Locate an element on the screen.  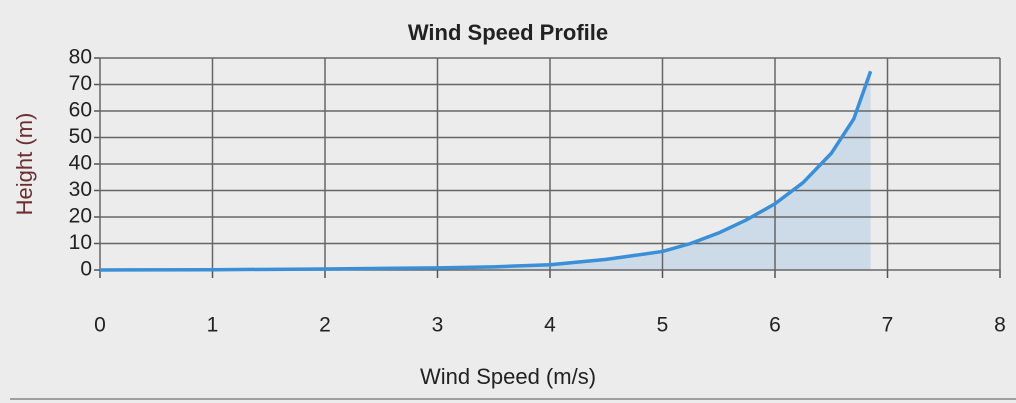
x-tick-label: 2 is located at coordinates (325, 325).